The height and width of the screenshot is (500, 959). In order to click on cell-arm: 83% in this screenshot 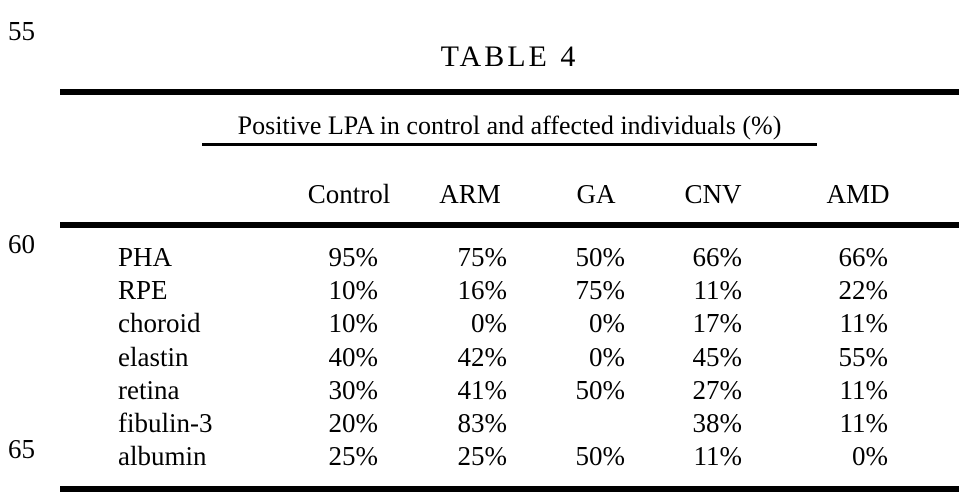, I will do `click(482, 422)`.